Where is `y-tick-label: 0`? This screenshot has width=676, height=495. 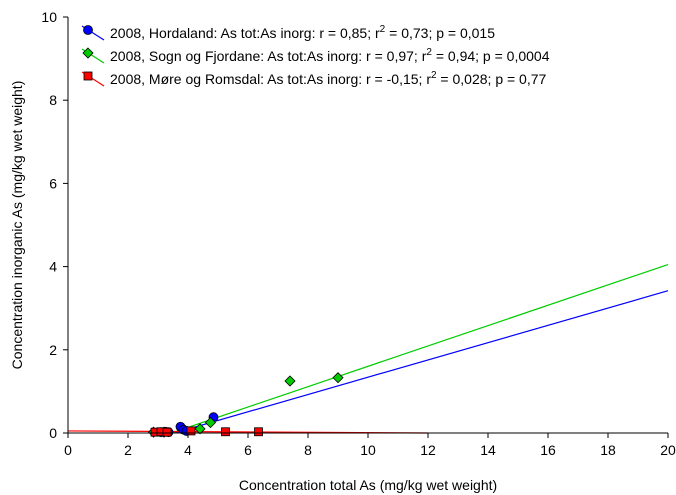 y-tick-label: 0 is located at coordinates (53, 433).